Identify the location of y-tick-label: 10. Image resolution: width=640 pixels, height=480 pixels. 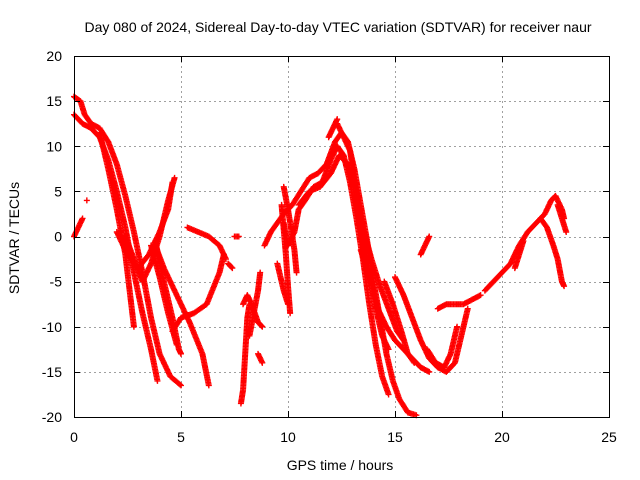
(54, 146).